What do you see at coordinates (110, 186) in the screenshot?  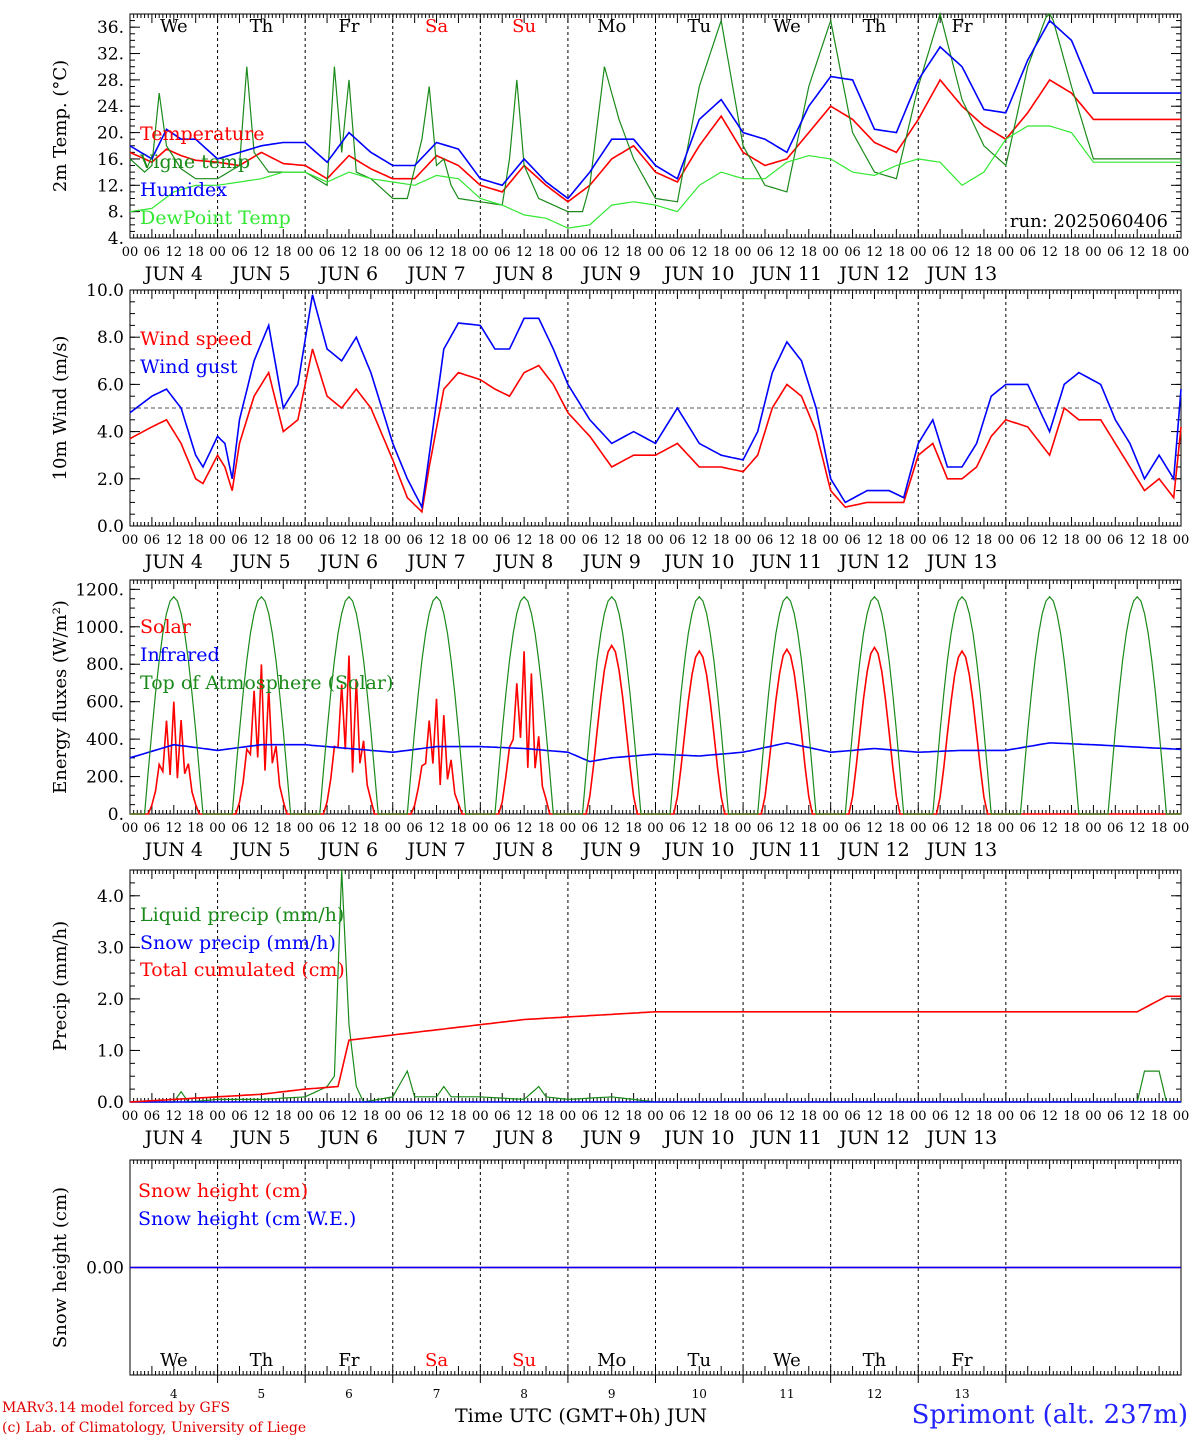 I see `y-tick-label: 12.` at bounding box center [110, 186].